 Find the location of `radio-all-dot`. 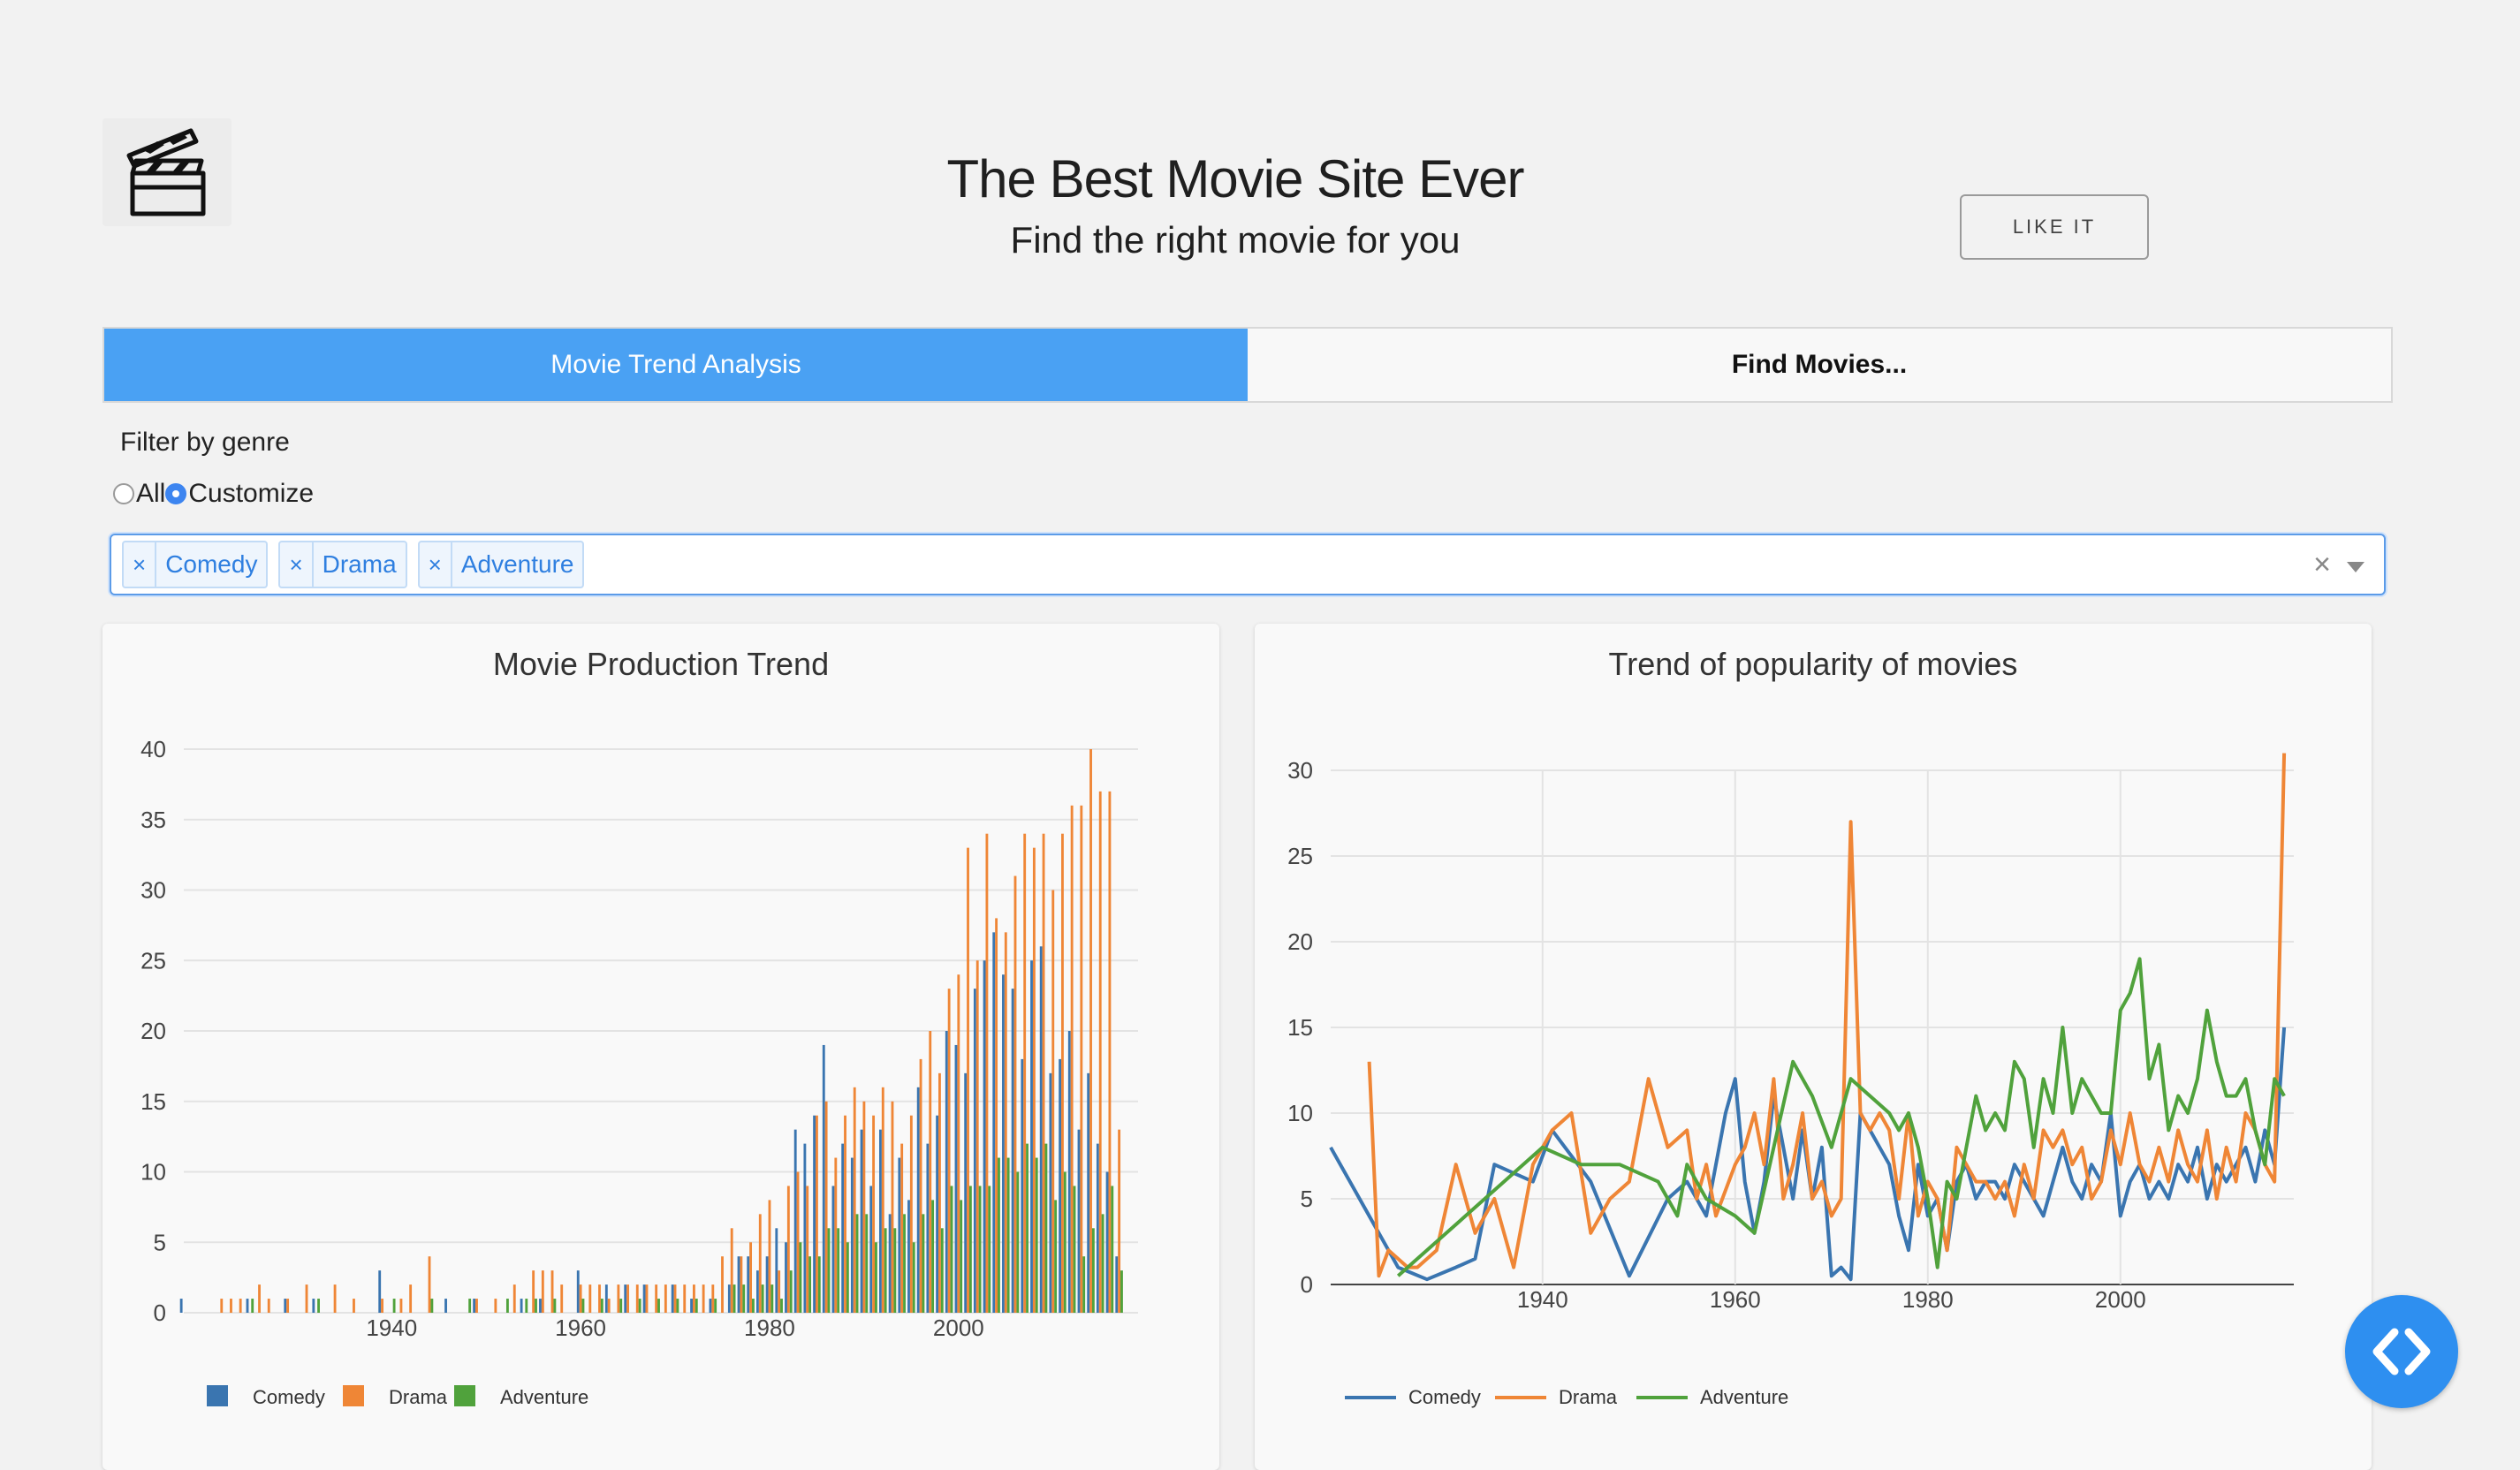

radio-all-dot is located at coordinates (123, 494).